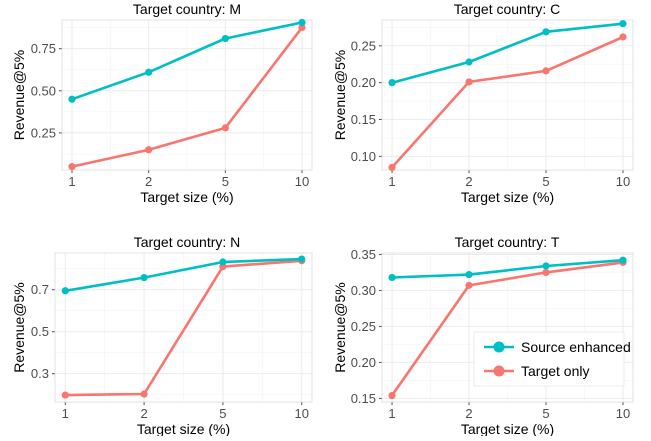 This screenshot has height=441, width=651. I want to click on y-tick-label: 0.5, so click(40, 331).